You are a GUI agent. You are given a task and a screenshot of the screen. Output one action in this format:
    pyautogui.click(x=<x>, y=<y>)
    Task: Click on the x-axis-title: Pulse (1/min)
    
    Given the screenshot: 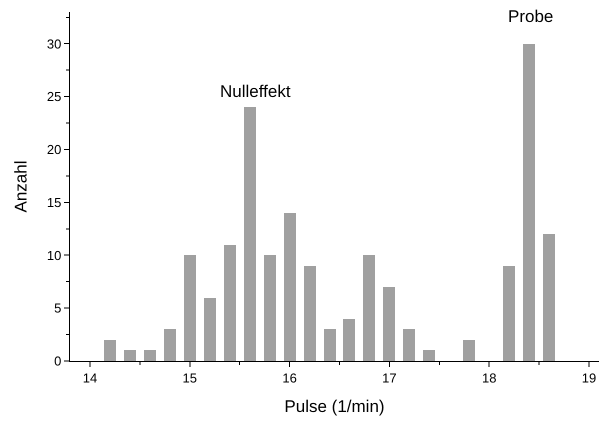 What is the action you would take?
    pyautogui.click(x=334, y=406)
    